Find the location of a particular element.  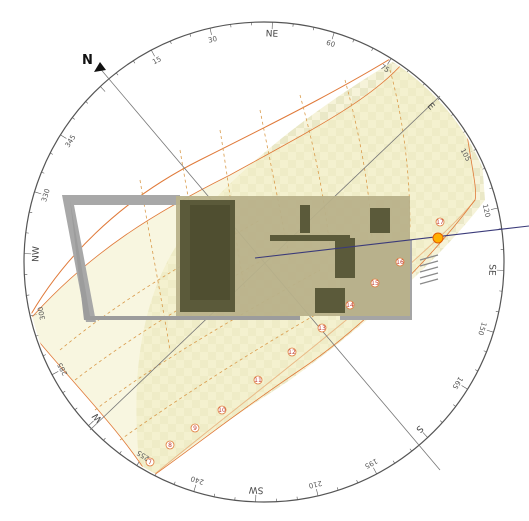

hour-marker-label: 17 is located at coordinates (440, 222).